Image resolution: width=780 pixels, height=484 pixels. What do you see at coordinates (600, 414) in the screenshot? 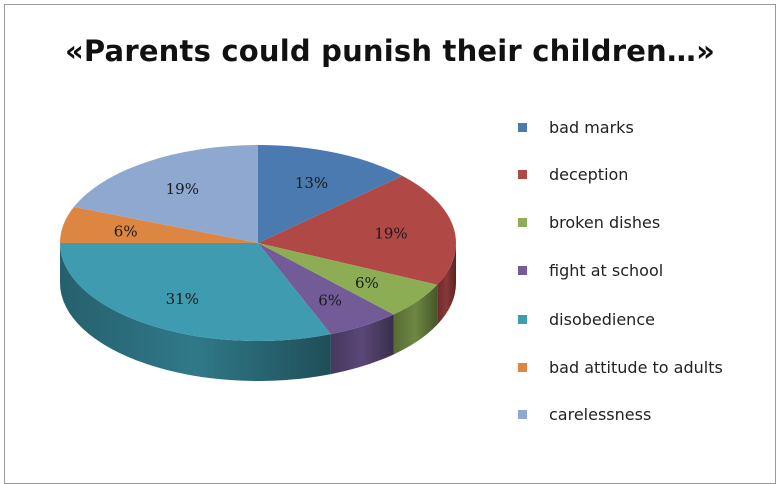
I see `legend-label: carelessness` at bounding box center [600, 414].